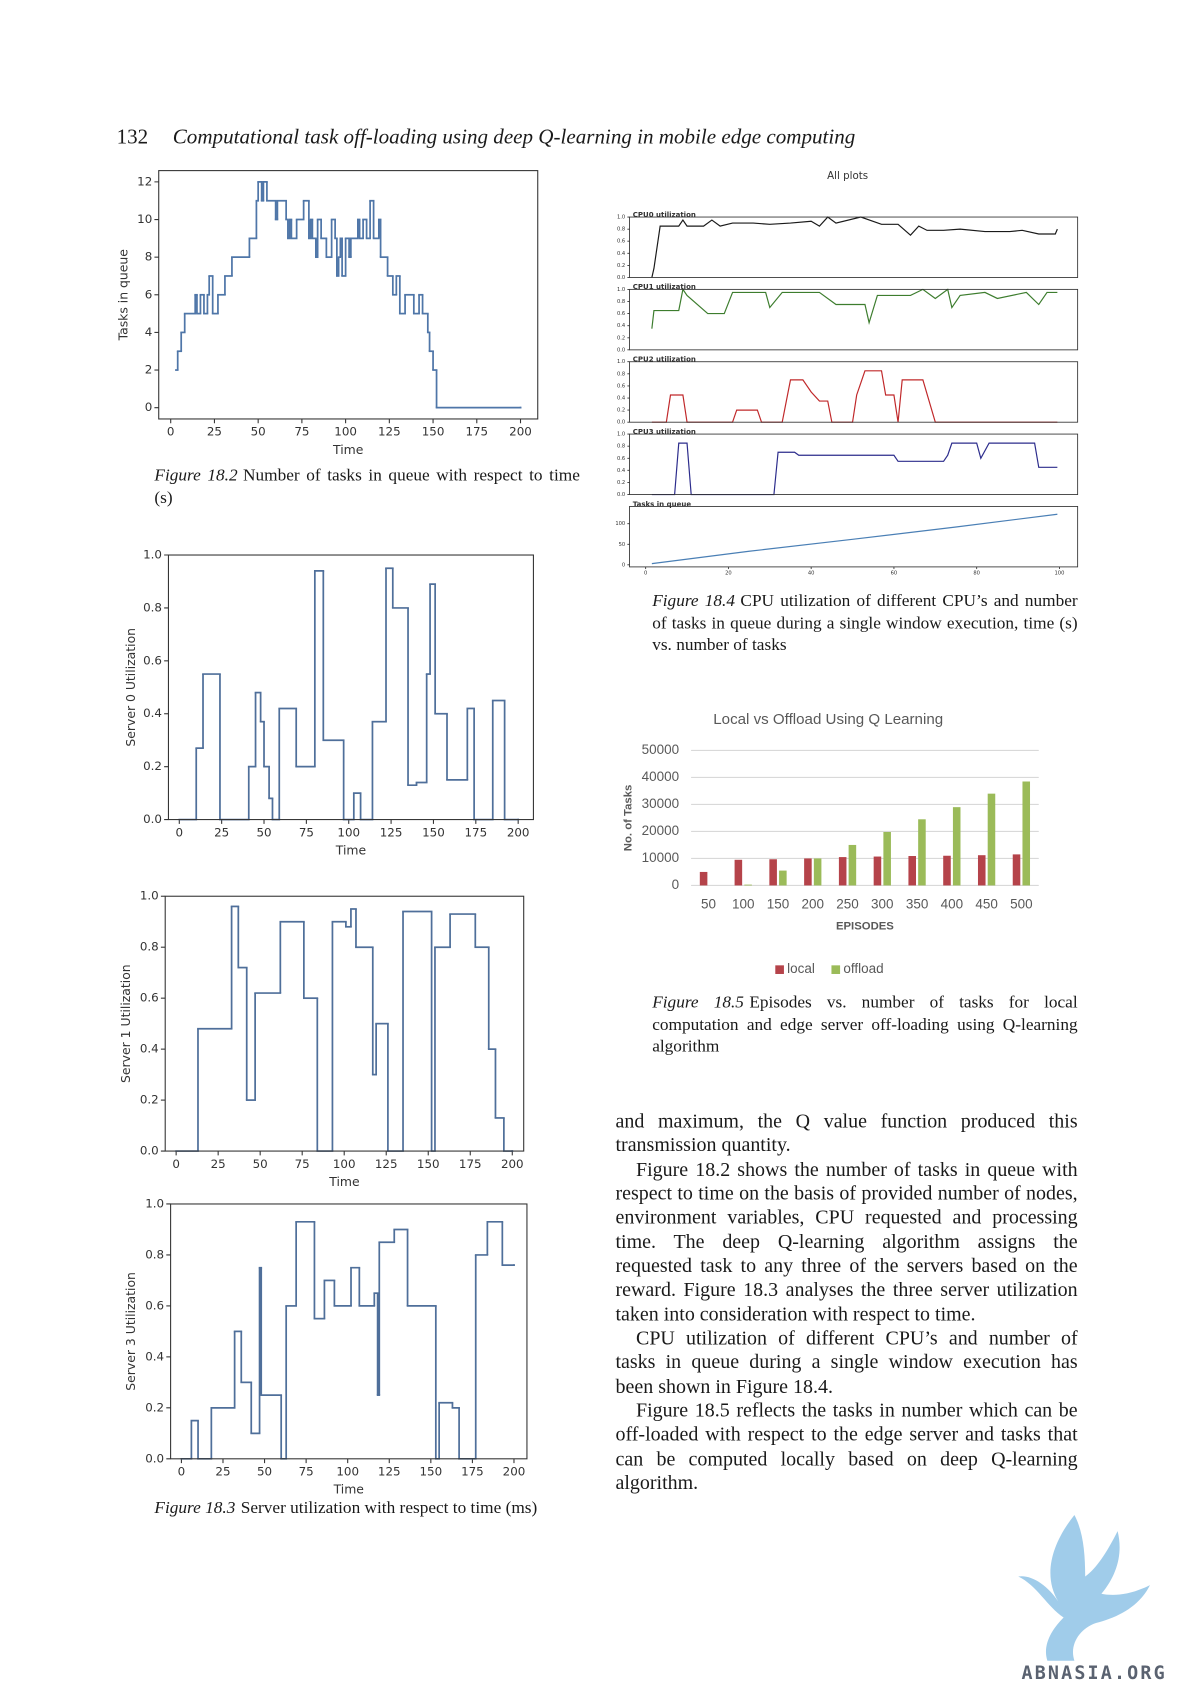 This screenshot has width=1191, height=1685. I want to click on x-tick-label: 250, so click(847, 903).